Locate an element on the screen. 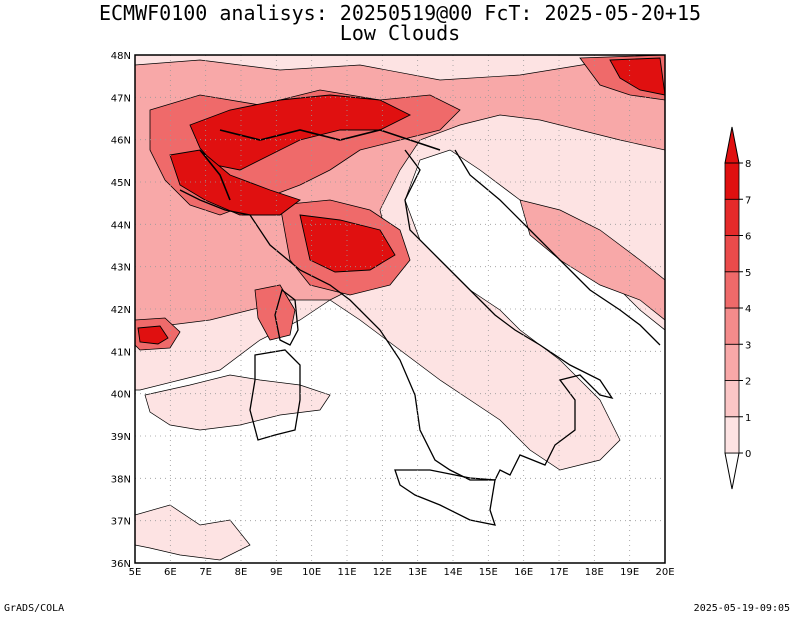  lon-tick-label: 11E is located at coordinates (346, 572).